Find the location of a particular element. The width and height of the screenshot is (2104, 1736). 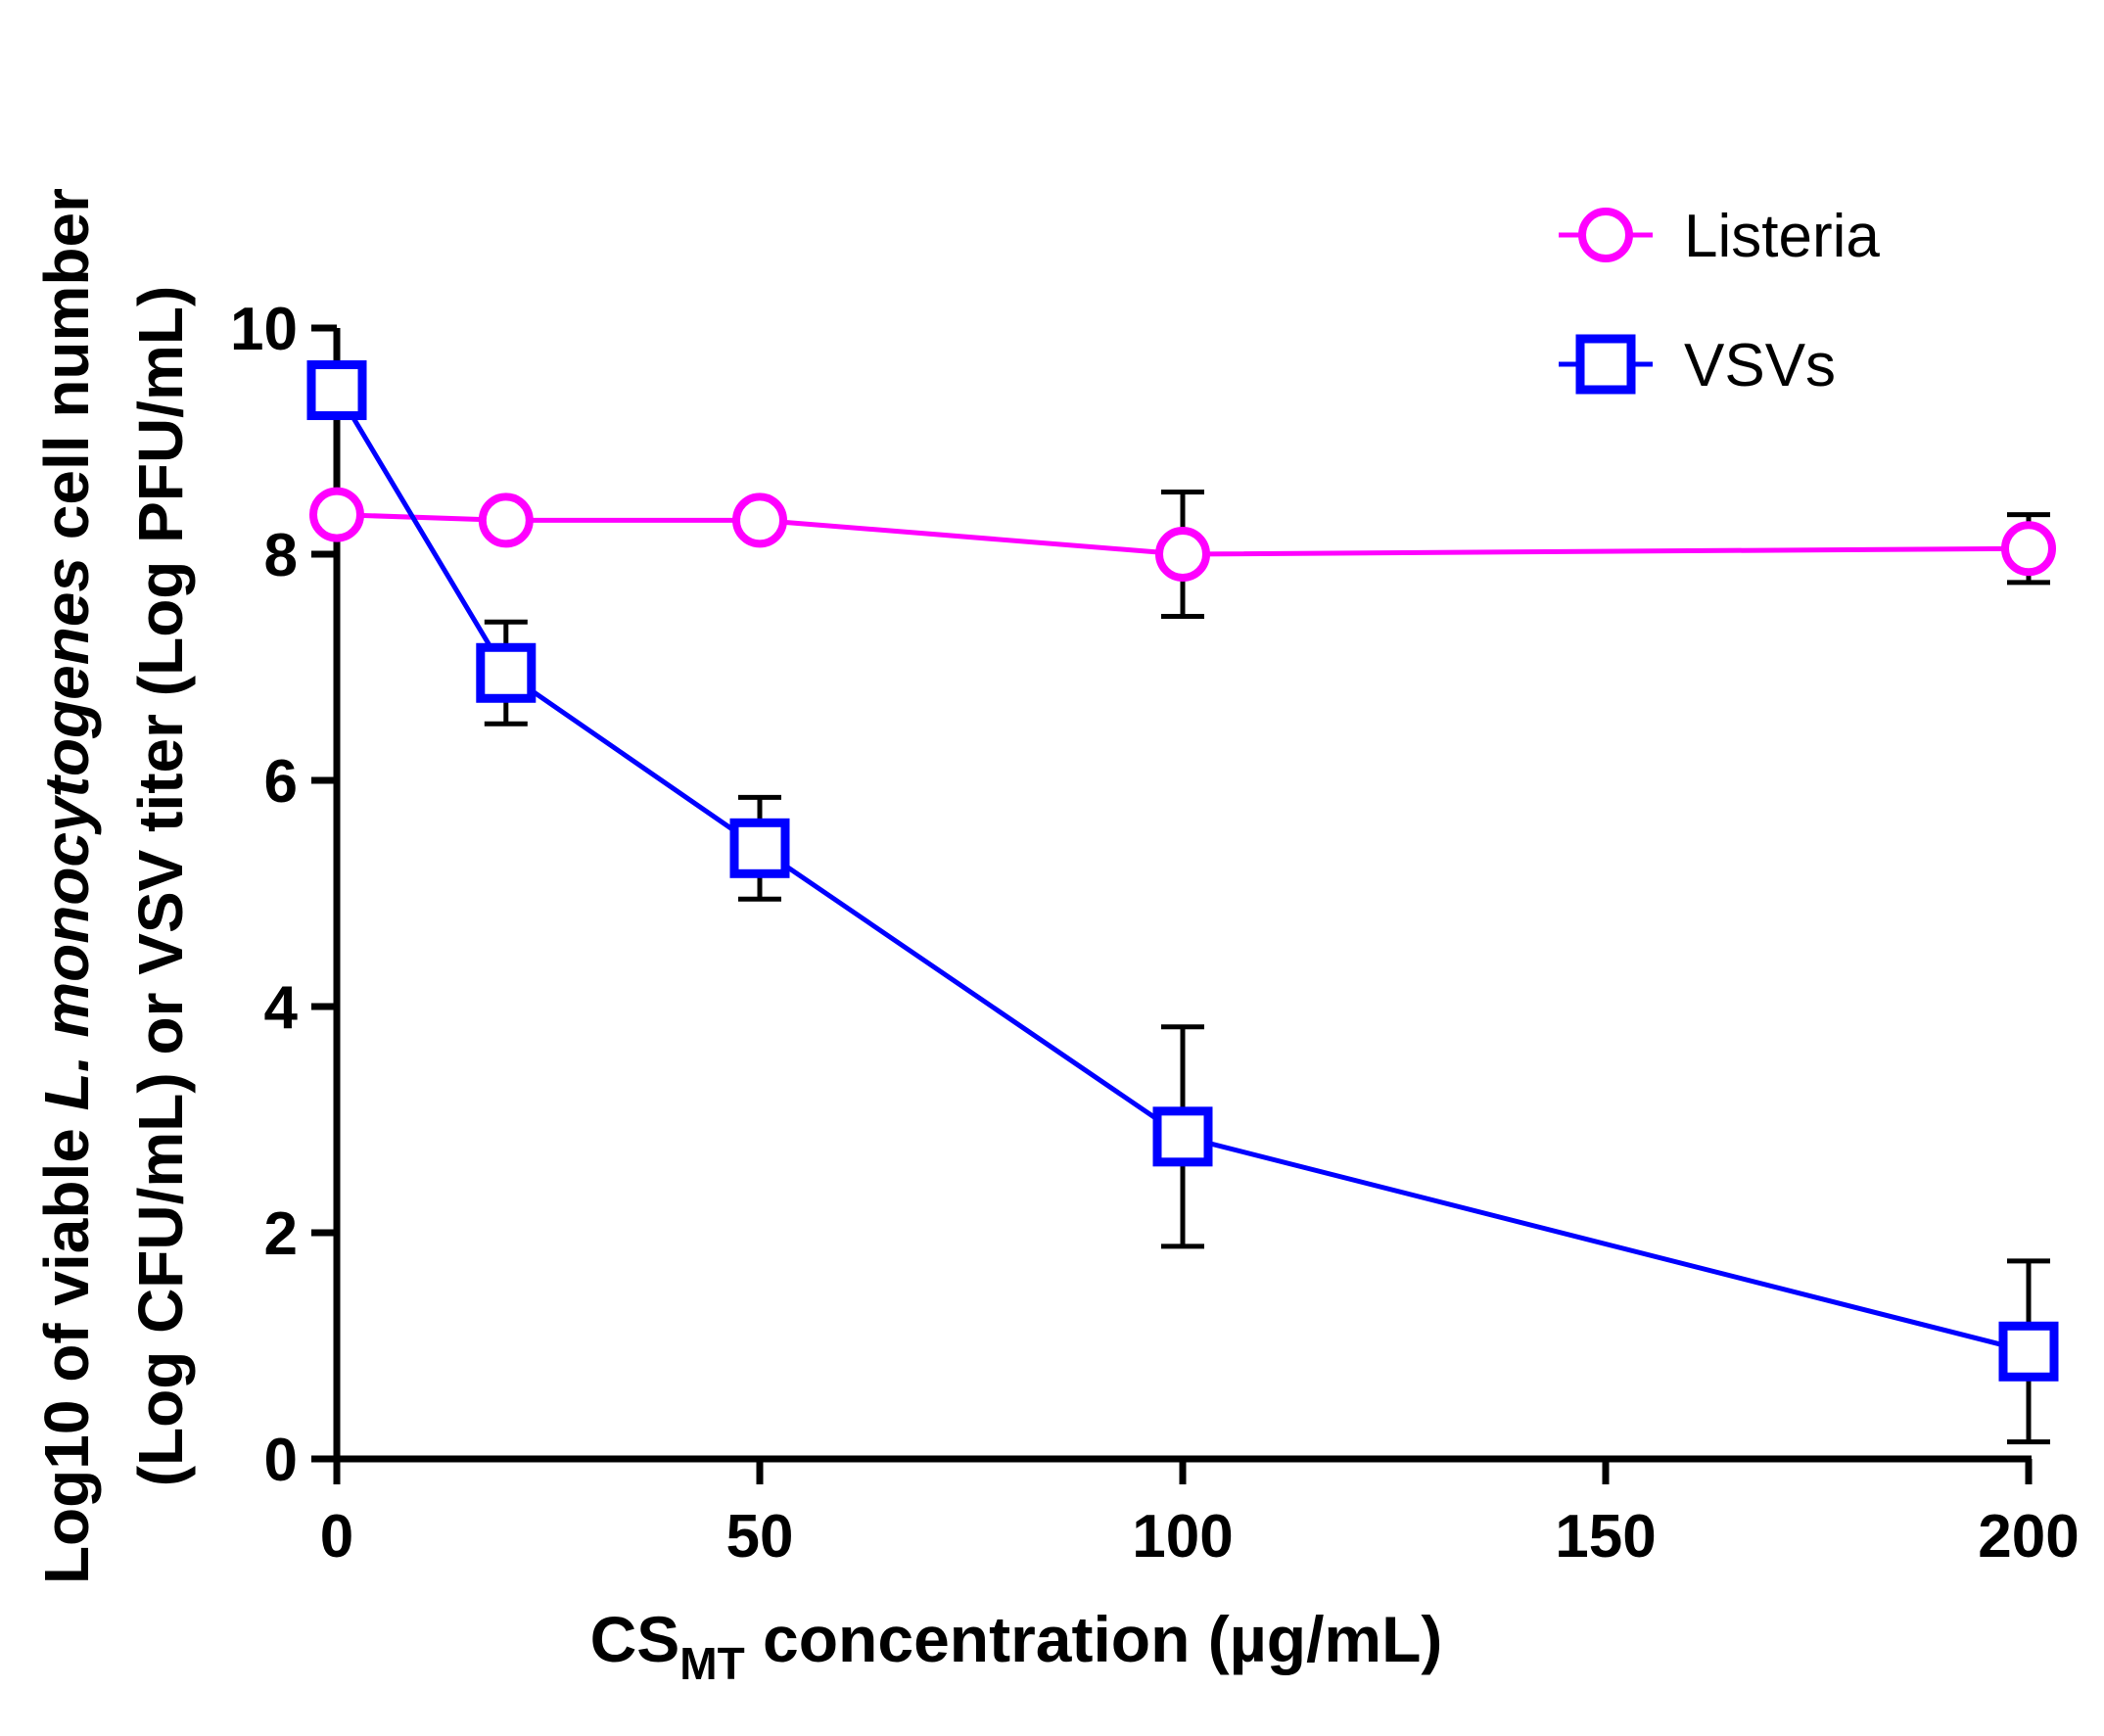

x-axis-label: CSMT concentration (µg/mL) is located at coordinates (1016, 1646).